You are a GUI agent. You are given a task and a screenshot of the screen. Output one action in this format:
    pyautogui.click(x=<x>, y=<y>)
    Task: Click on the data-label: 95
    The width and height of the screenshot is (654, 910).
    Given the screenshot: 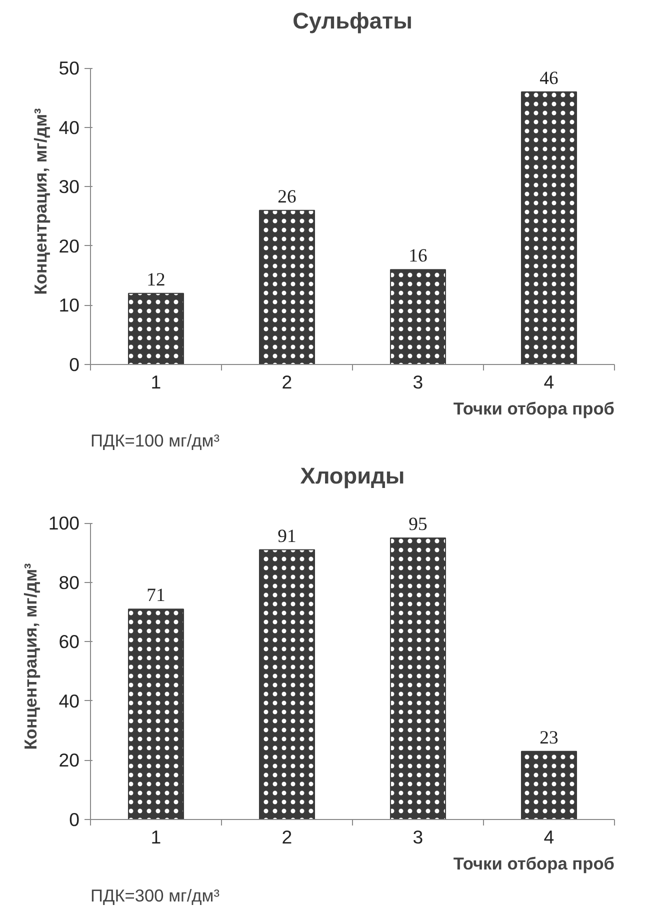 What is the action you would take?
    pyautogui.click(x=418, y=524)
    